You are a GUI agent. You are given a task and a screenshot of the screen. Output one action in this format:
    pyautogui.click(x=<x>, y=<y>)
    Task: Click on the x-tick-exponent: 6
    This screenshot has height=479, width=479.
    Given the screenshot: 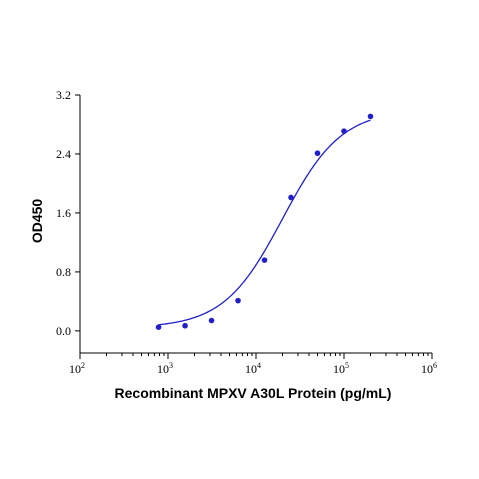 What is the action you would take?
    pyautogui.click(x=435, y=365)
    